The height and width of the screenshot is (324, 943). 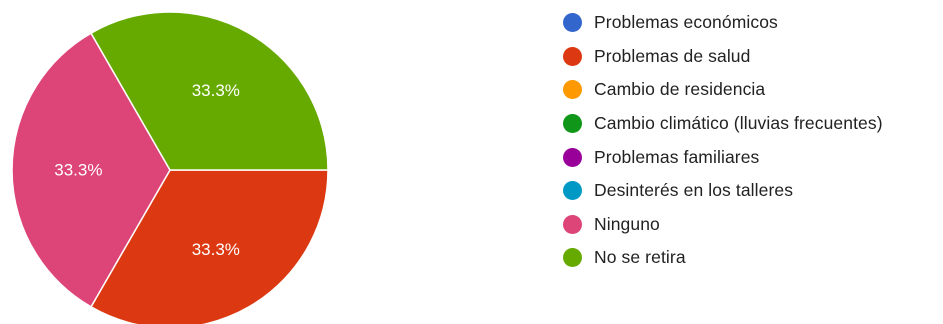 I want to click on legend-label: Cambio climático (lluvias frecuentes), so click(x=738, y=123).